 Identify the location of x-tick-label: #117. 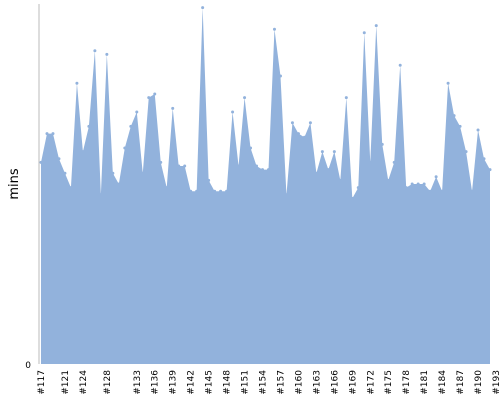
(42, 382).